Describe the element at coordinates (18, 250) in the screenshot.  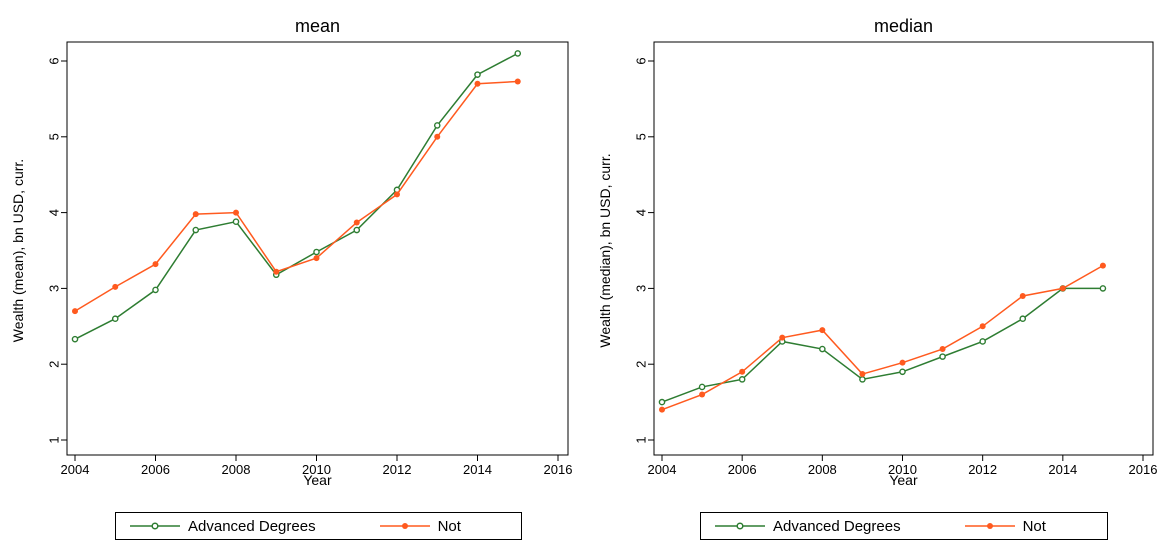
I see `y-axis-label: Wealth (mean), bn USD, curr.` at that location.